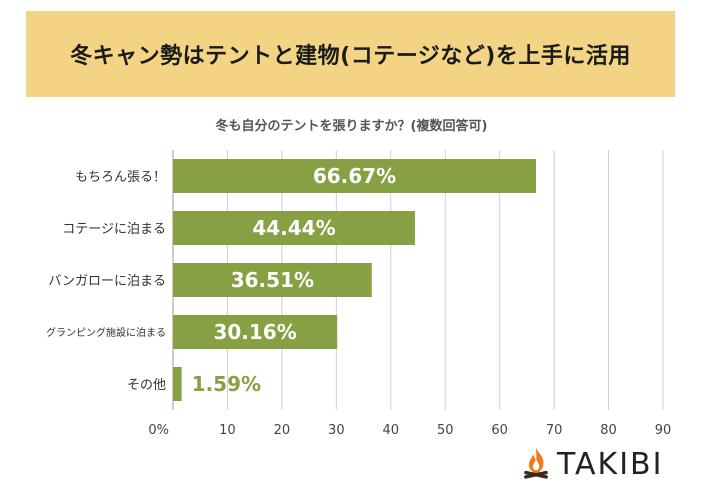  I want to click on data-label: 36.51%, so click(272, 280).